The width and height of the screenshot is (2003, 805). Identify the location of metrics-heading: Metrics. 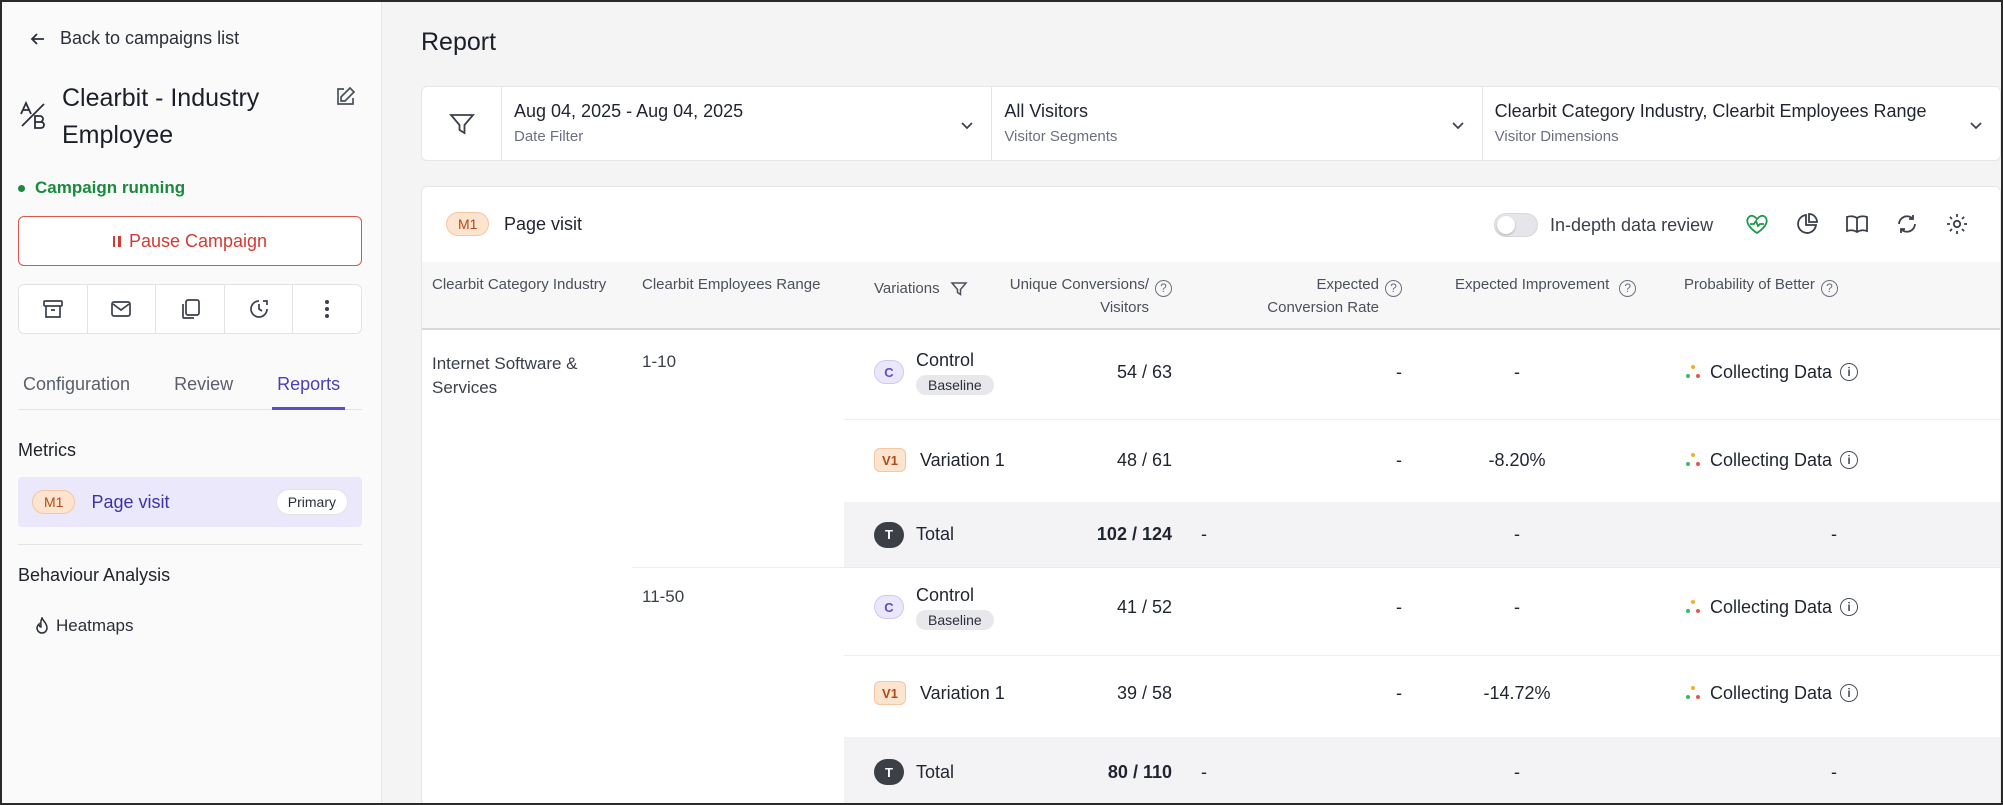
(47, 450).